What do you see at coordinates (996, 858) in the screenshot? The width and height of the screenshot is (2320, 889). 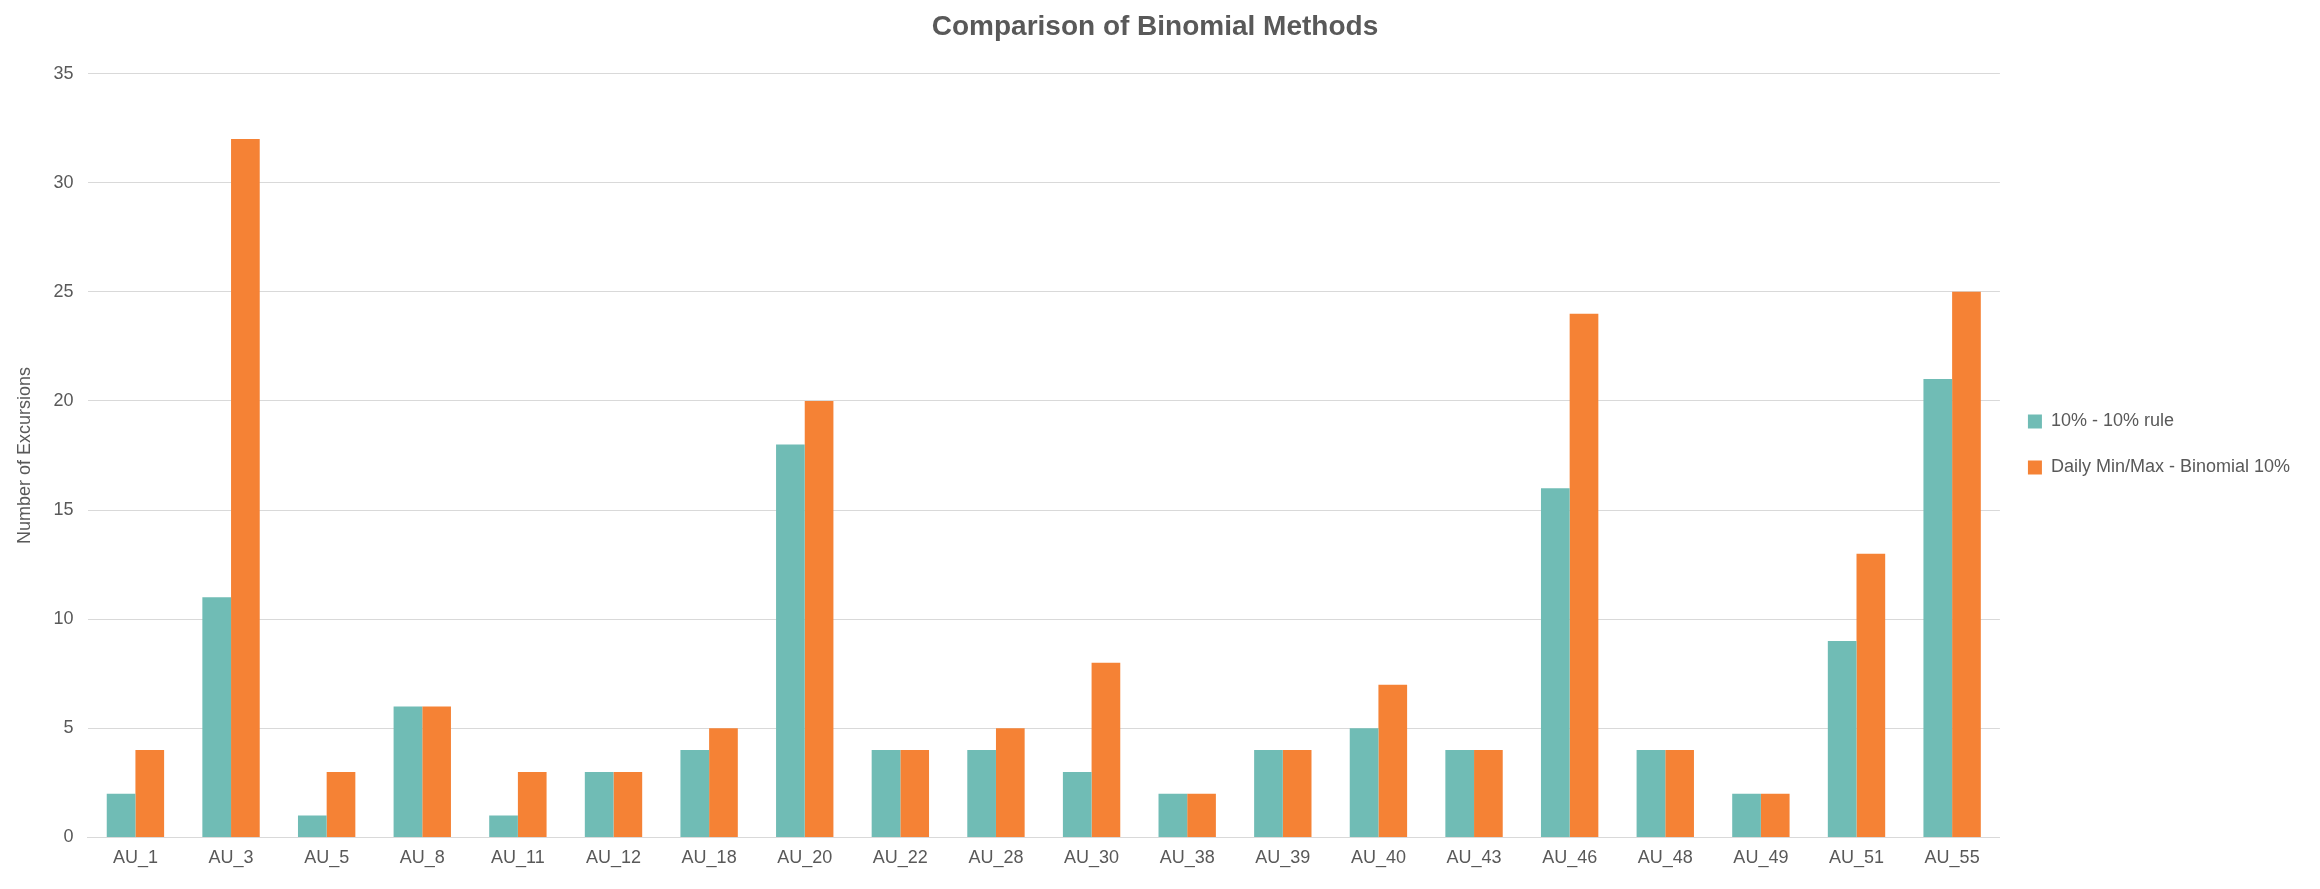 I see `x-tick-label: AU_28` at bounding box center [996, 858].